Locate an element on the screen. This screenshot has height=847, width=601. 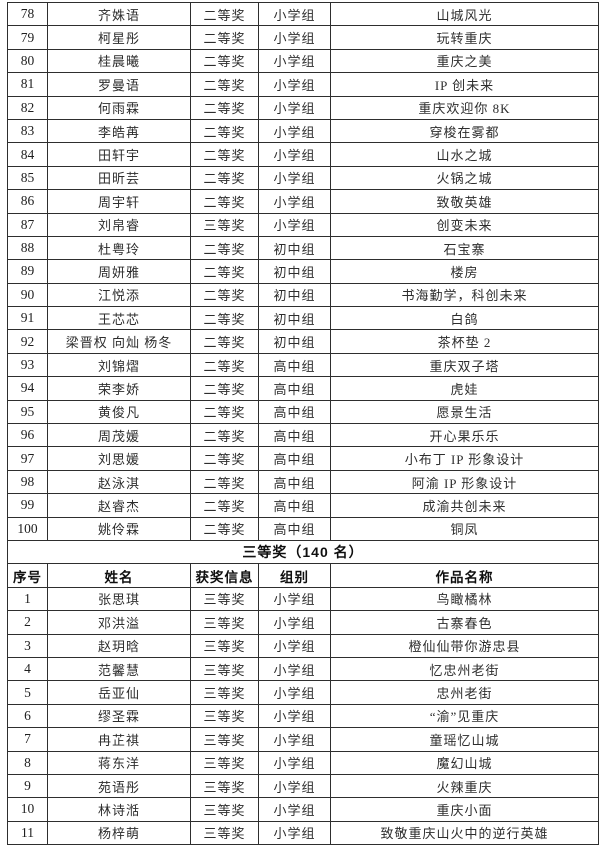
cell-serial-number: 9 is located at coordinates (27, 786).